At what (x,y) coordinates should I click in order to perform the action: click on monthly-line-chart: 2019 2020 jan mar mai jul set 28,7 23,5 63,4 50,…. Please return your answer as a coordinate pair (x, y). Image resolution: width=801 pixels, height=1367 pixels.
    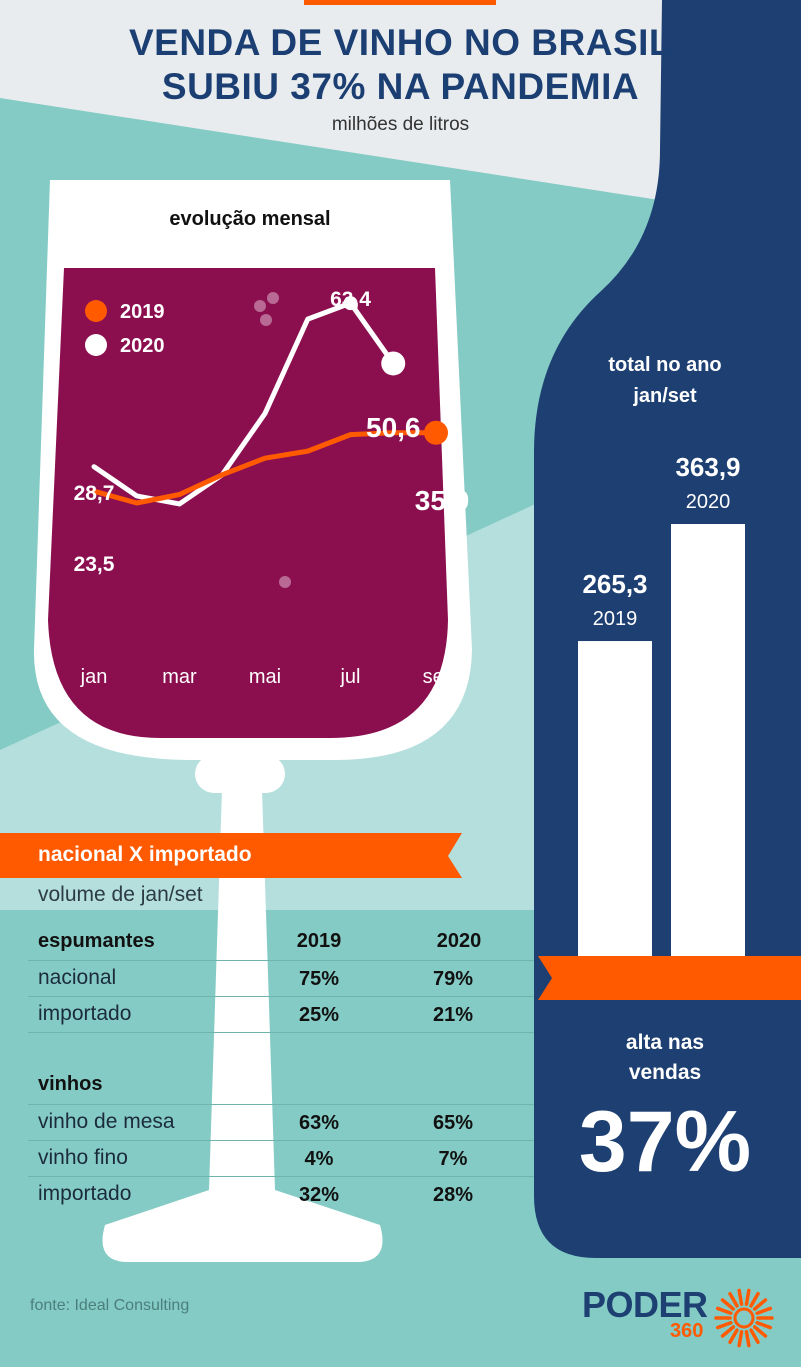
    Looking at the image, I should click on (272, 488).